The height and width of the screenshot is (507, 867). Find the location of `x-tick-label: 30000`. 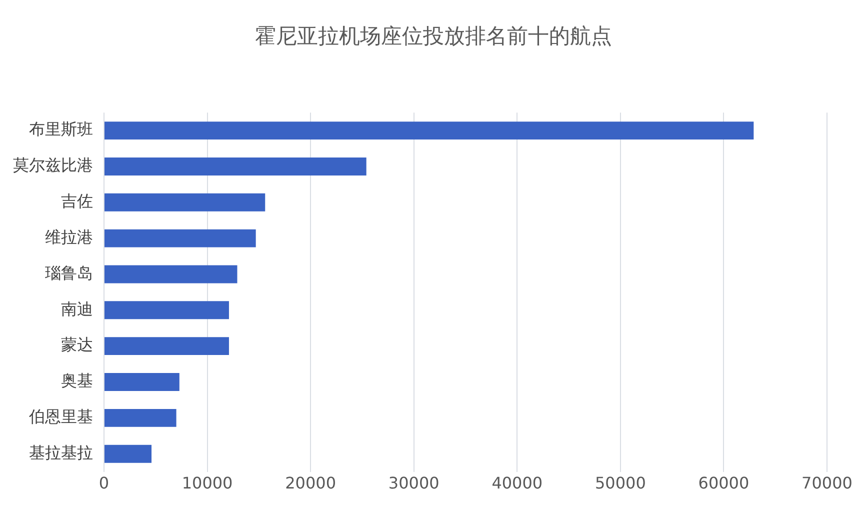

x-tick-label: 30000 is located at coordinates (414, 483).